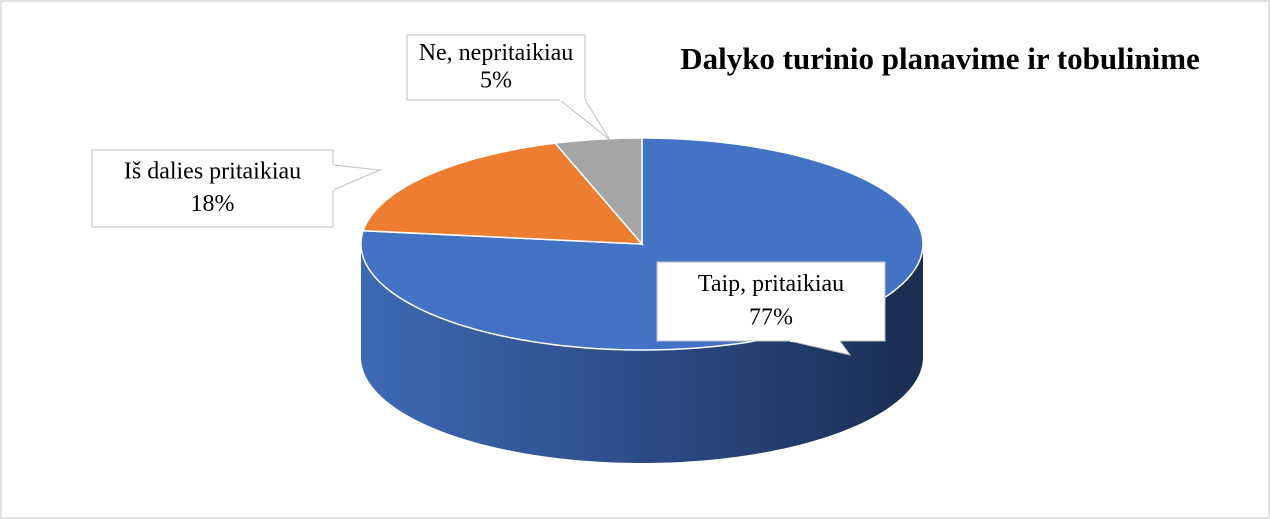  I want to click on category-label: Ne, nepritaikiau, so click(496, 53).